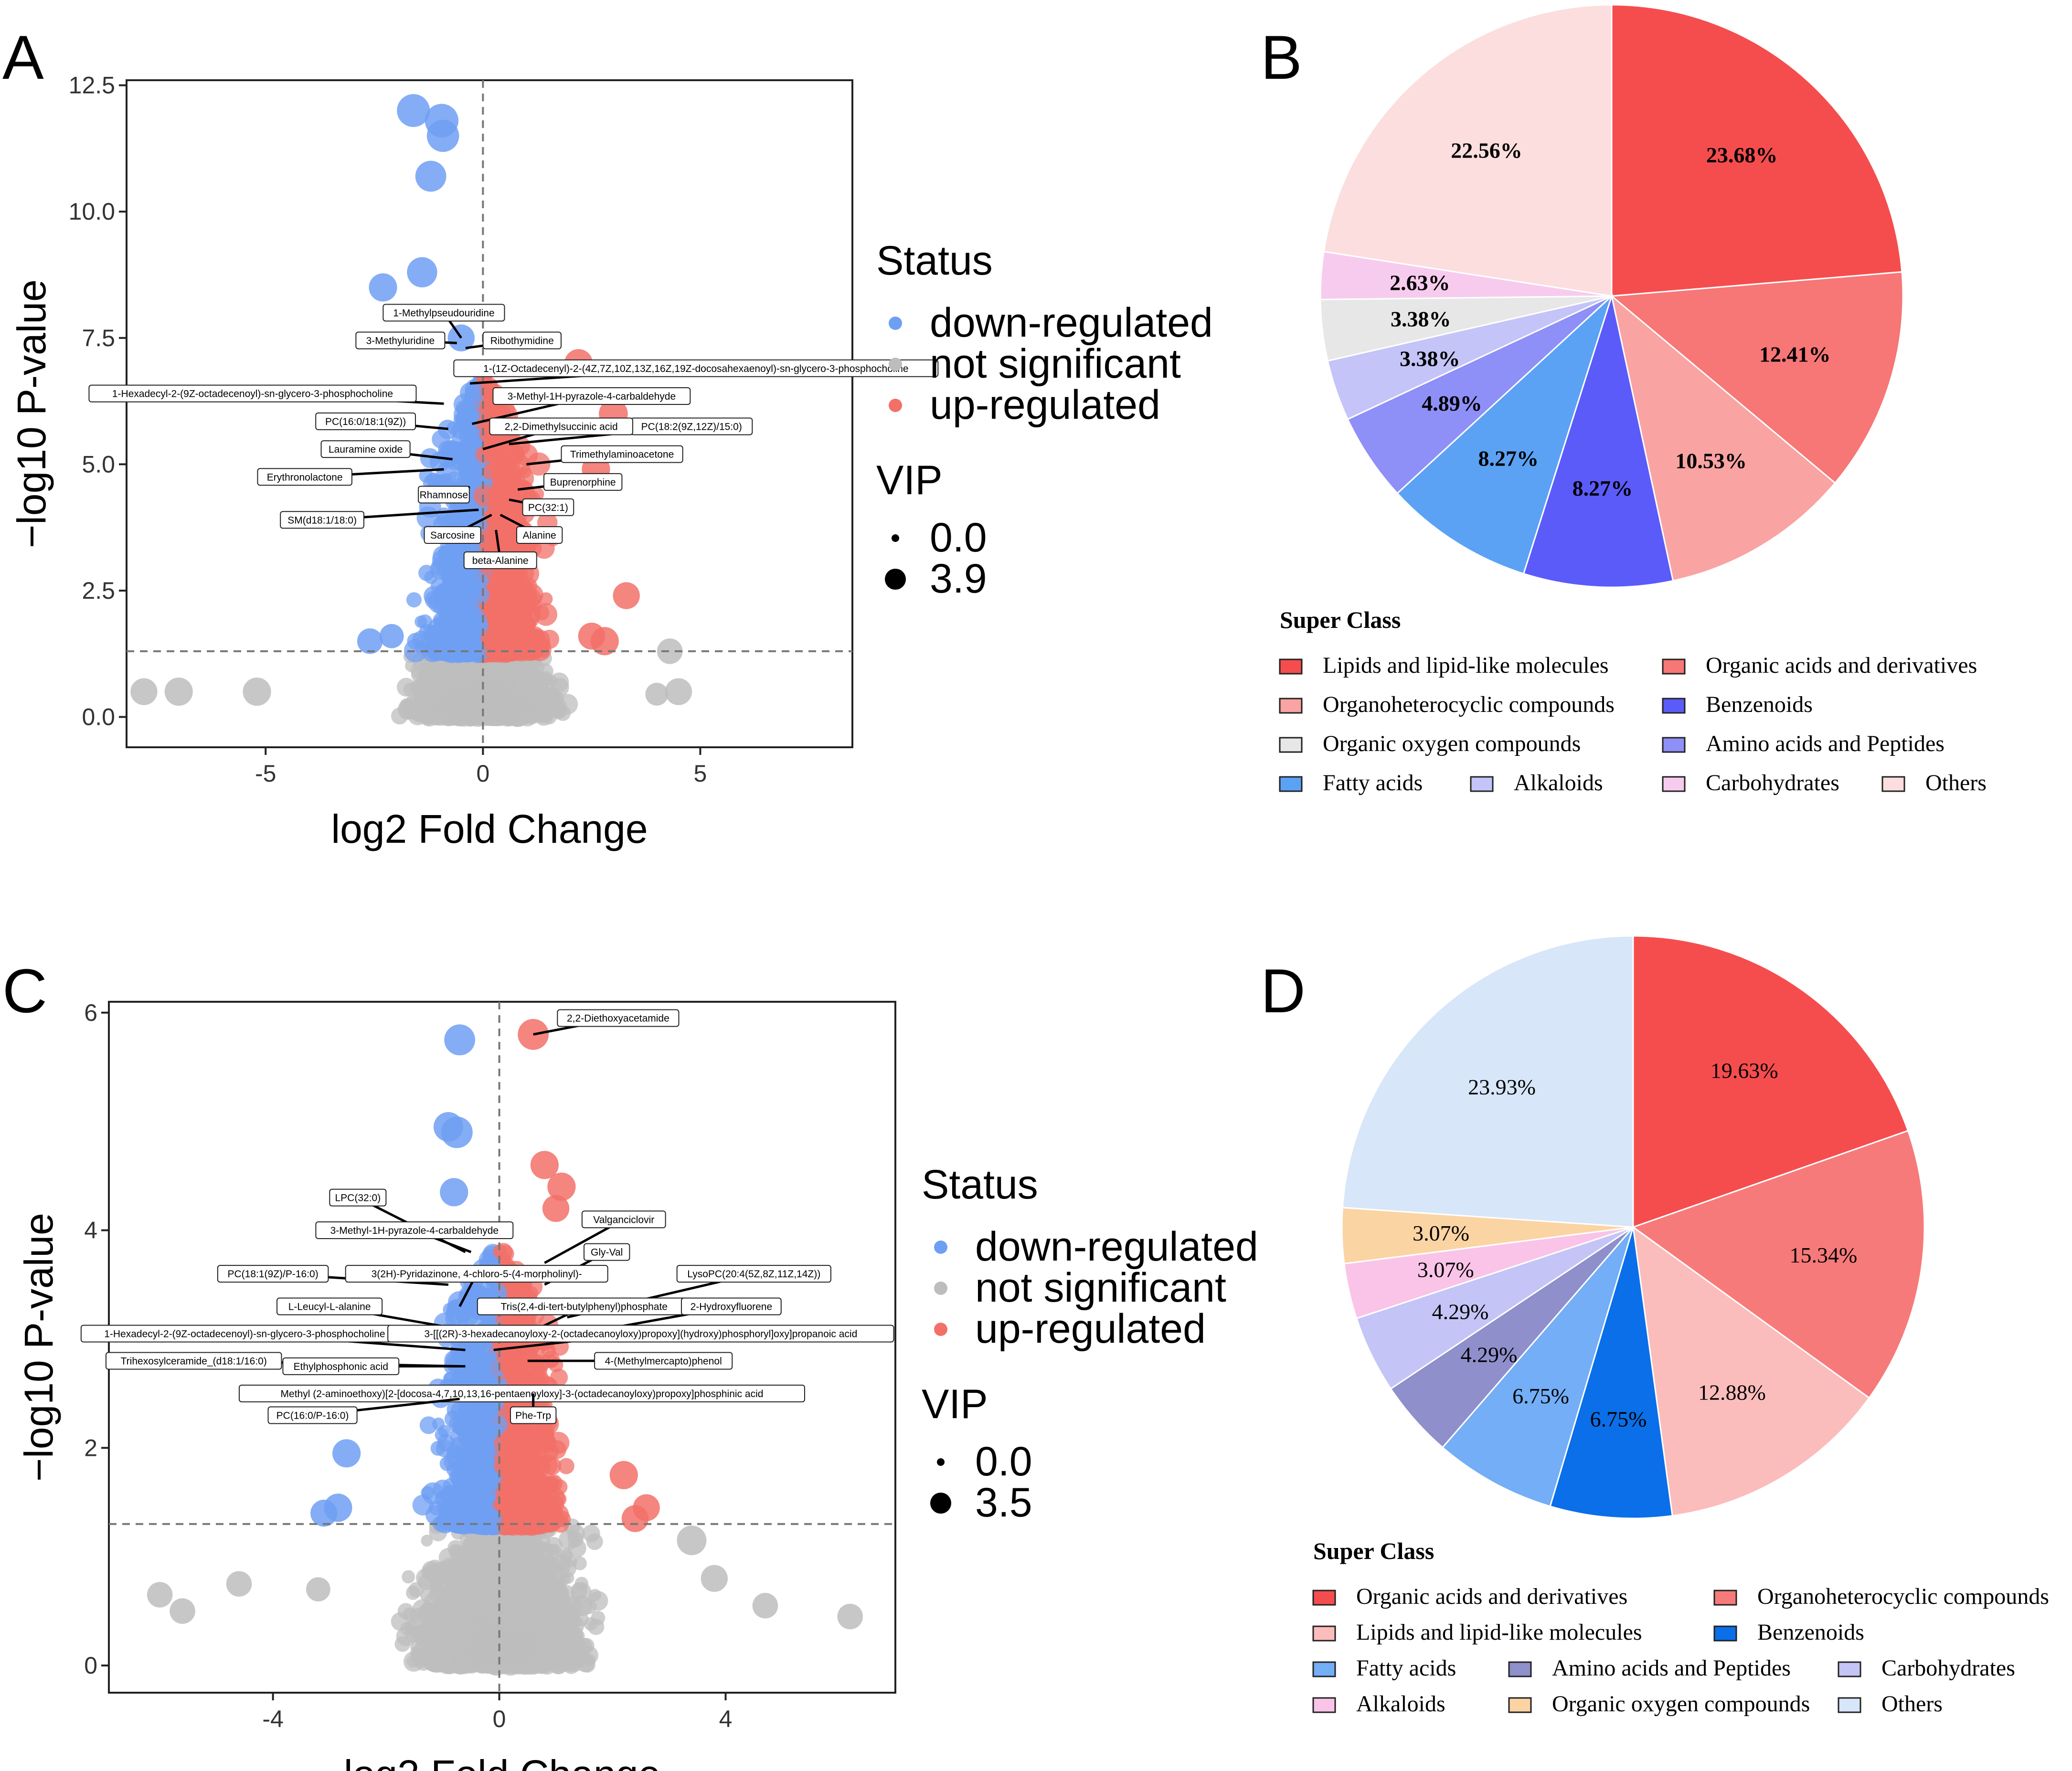  Describe the element at coordinates (1466, 665) in the screenshot. I see `legend-item-label: Lipids and lipid-like molecules` at that location.